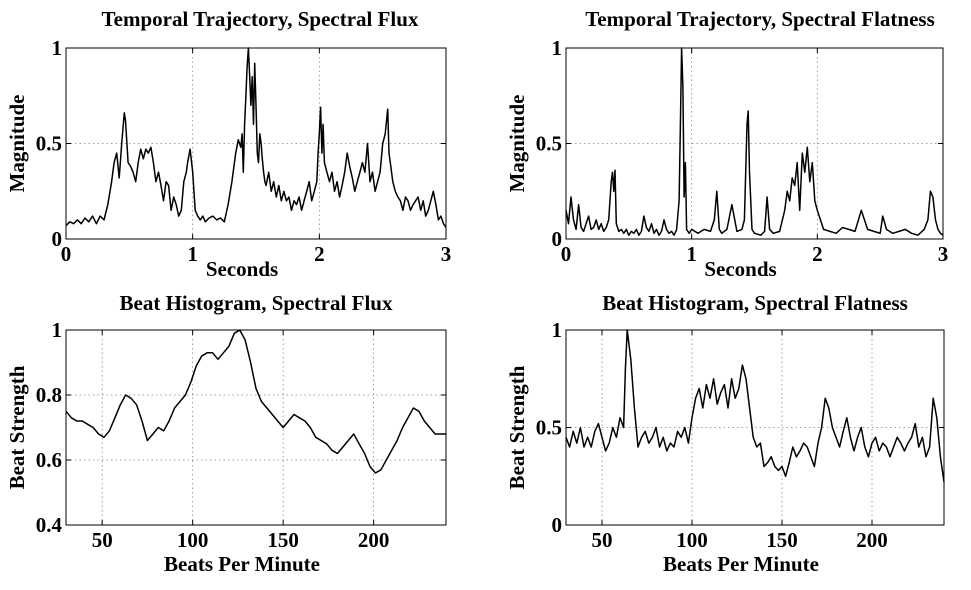 This screenshot has height=590, width=971. What do you see at coordinates (760, 19) in the screenshot?
I see `chart-title: Temporal Trajectory, Spectral Flatness` at bounding box center [760, 19].